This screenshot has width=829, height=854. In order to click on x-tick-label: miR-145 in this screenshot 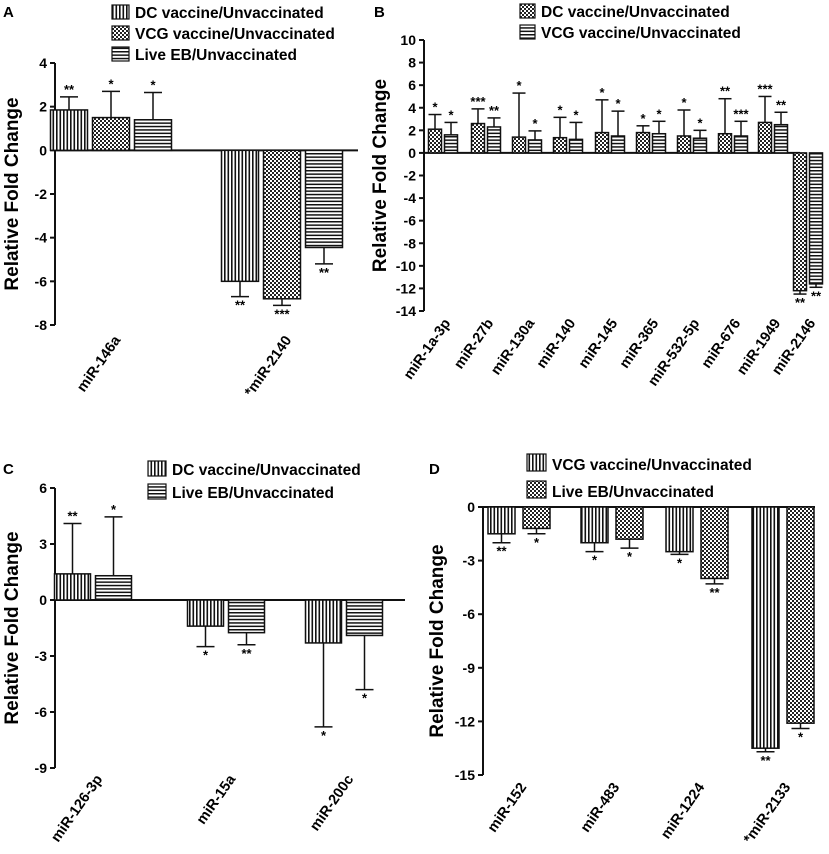, I will do `click(598, 343)`.